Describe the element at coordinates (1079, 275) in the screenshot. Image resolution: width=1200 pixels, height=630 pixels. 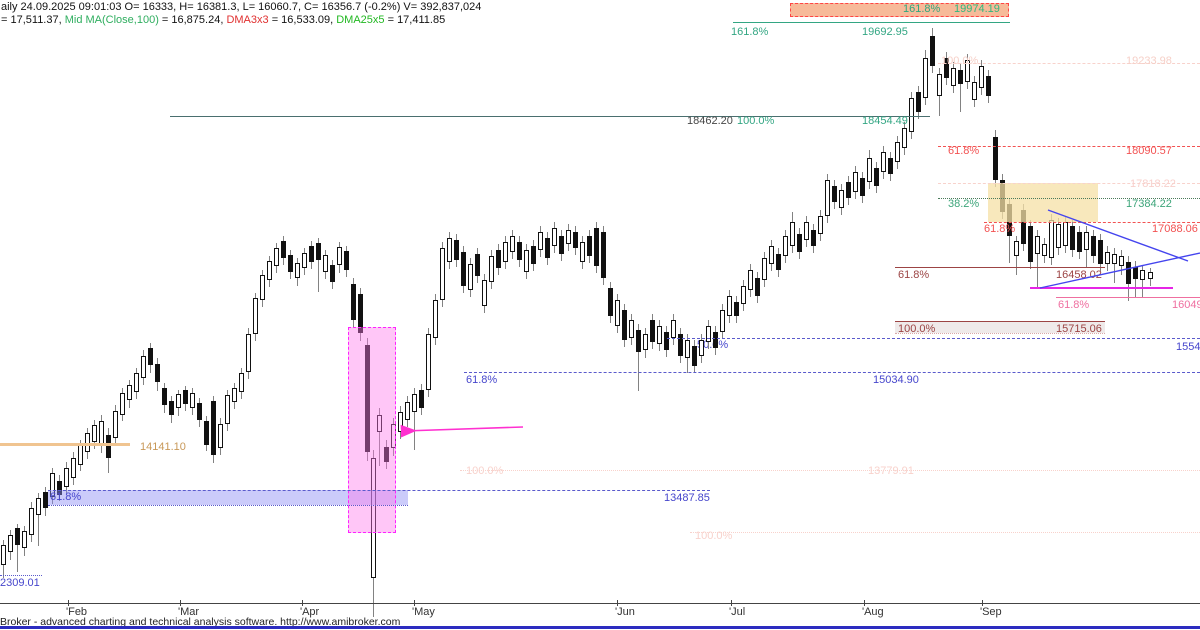
I see `fib-16458-label: 16458.02` at that location.